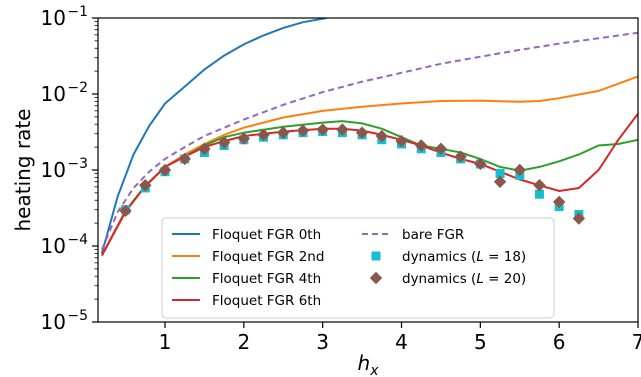 Image resolution: width=641 pixels, height=377 pixels. I want to click on x-tick-label: 6, so click(559, 342).